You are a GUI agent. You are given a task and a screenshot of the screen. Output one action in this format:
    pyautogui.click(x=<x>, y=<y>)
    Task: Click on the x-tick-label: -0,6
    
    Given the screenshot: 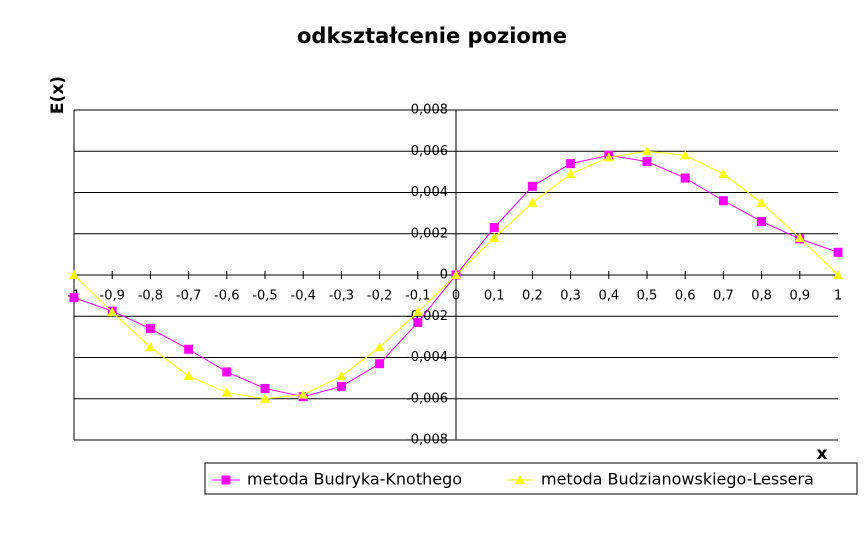 What is the action you would take?
    pyautogui.click(x=226, y=296)
    